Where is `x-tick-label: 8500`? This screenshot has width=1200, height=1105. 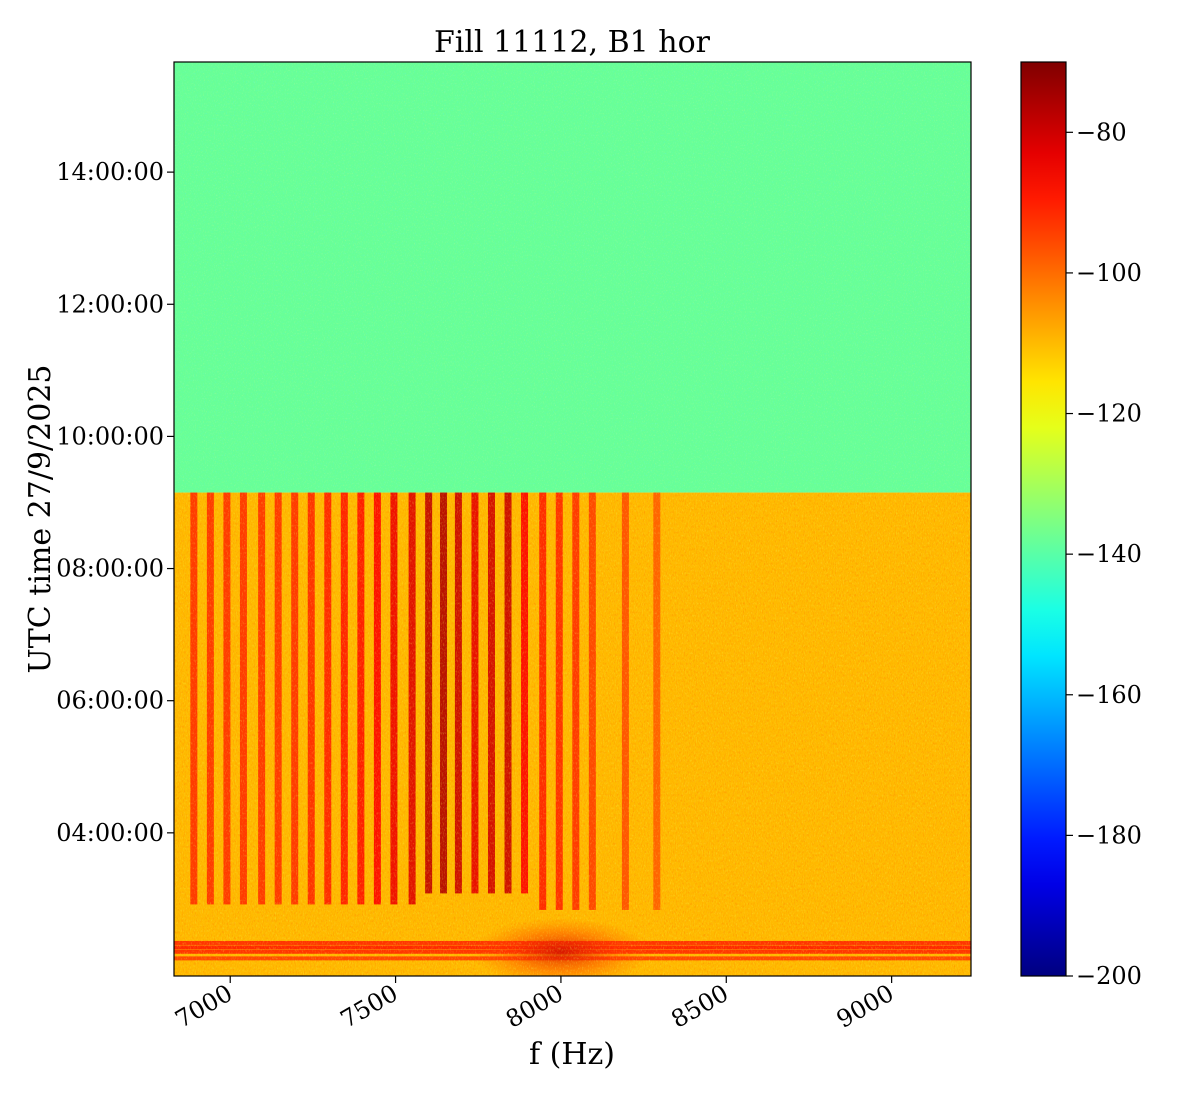 x-tick-label: 8500 is located at coordinates (699, 1006).